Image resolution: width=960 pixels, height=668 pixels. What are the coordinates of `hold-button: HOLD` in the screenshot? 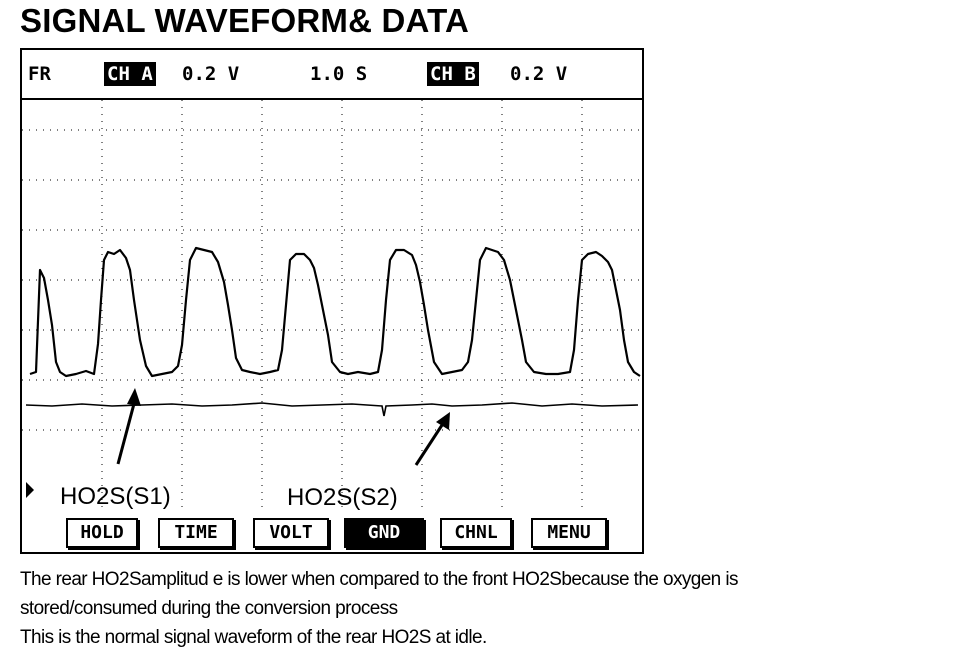 It's located at (102, 533).